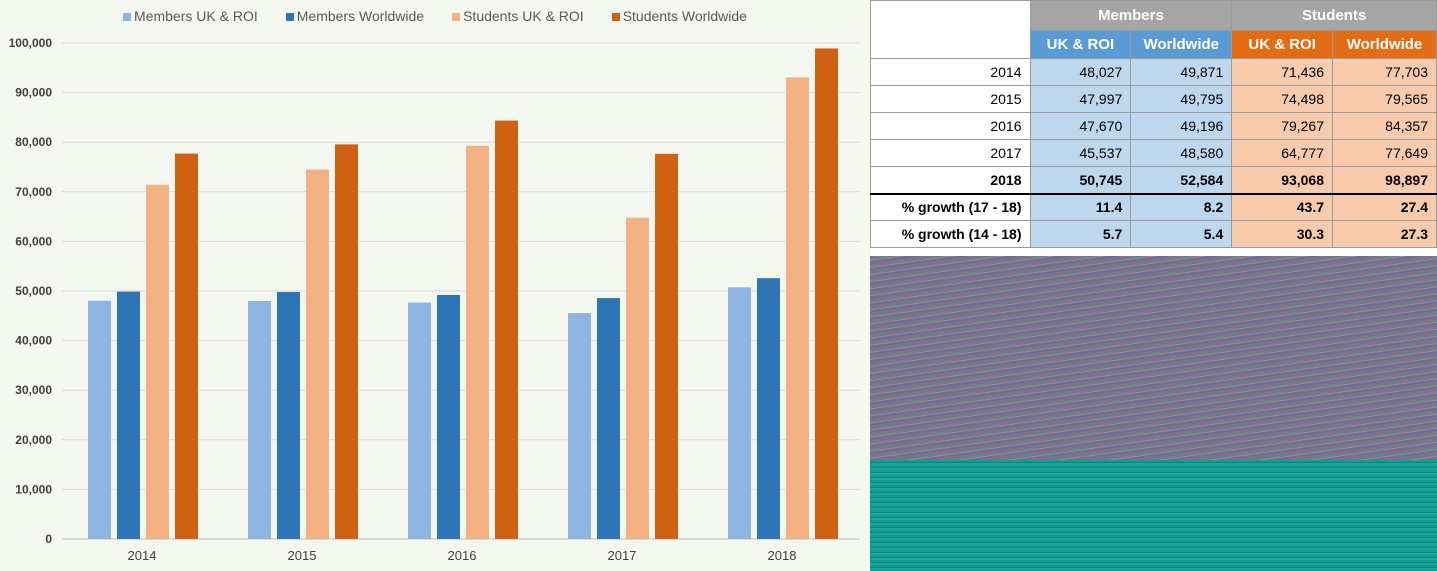 This screenshot has width=1437, height=571. I want to click on legend-item: Students Worldwide, so click(679, 16).